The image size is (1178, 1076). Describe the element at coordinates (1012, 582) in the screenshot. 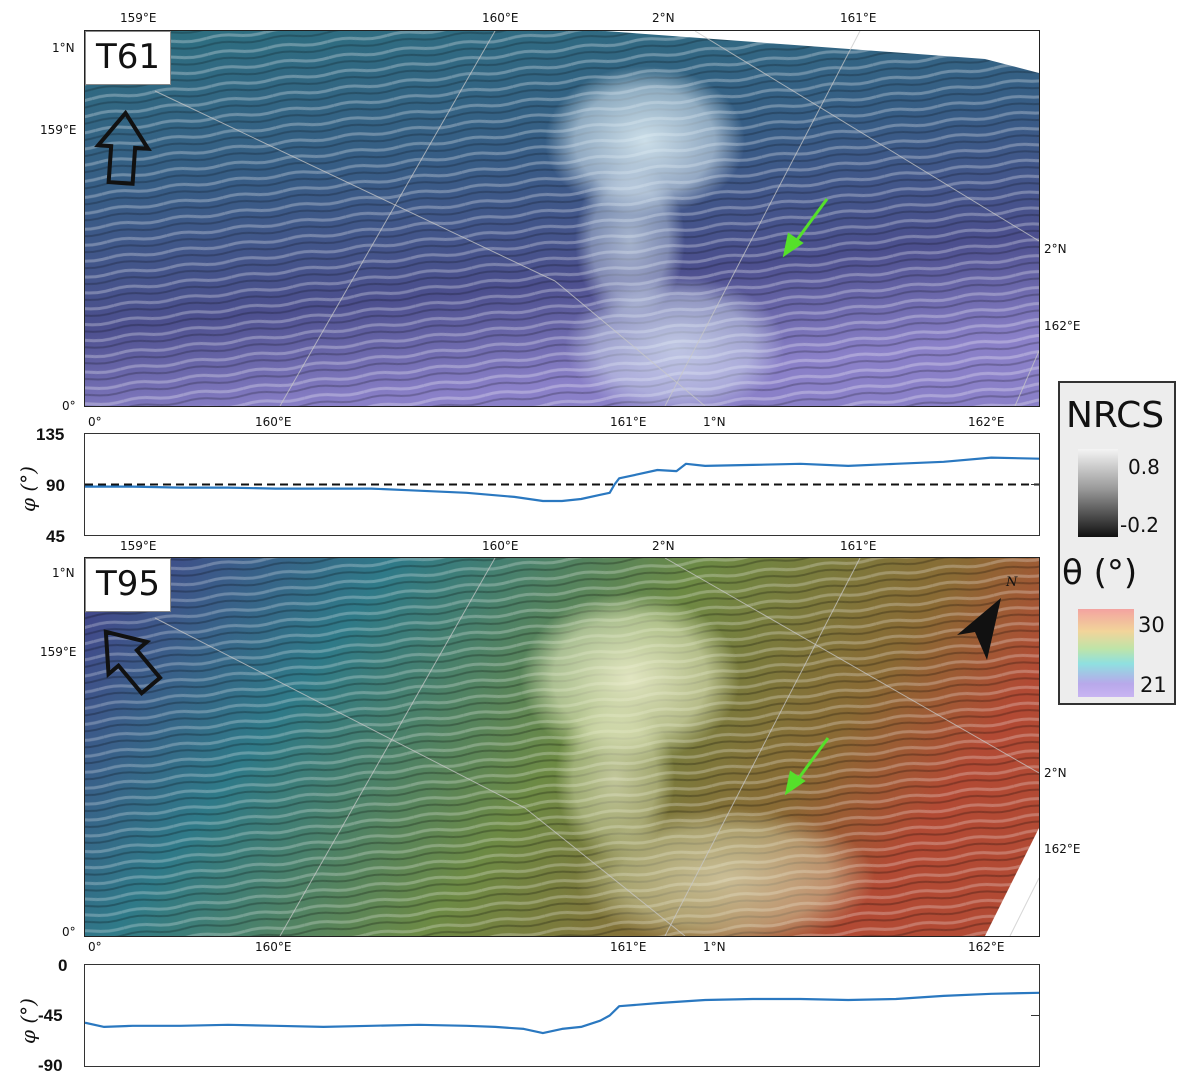

I see `north-label: N` at that location.